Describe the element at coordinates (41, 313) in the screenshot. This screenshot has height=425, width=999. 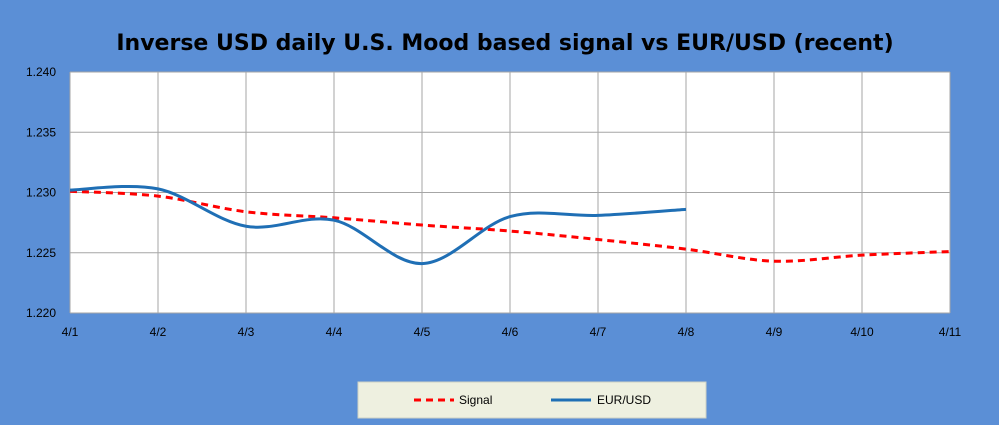
I see `y-tick-label: 1.220` at that location.